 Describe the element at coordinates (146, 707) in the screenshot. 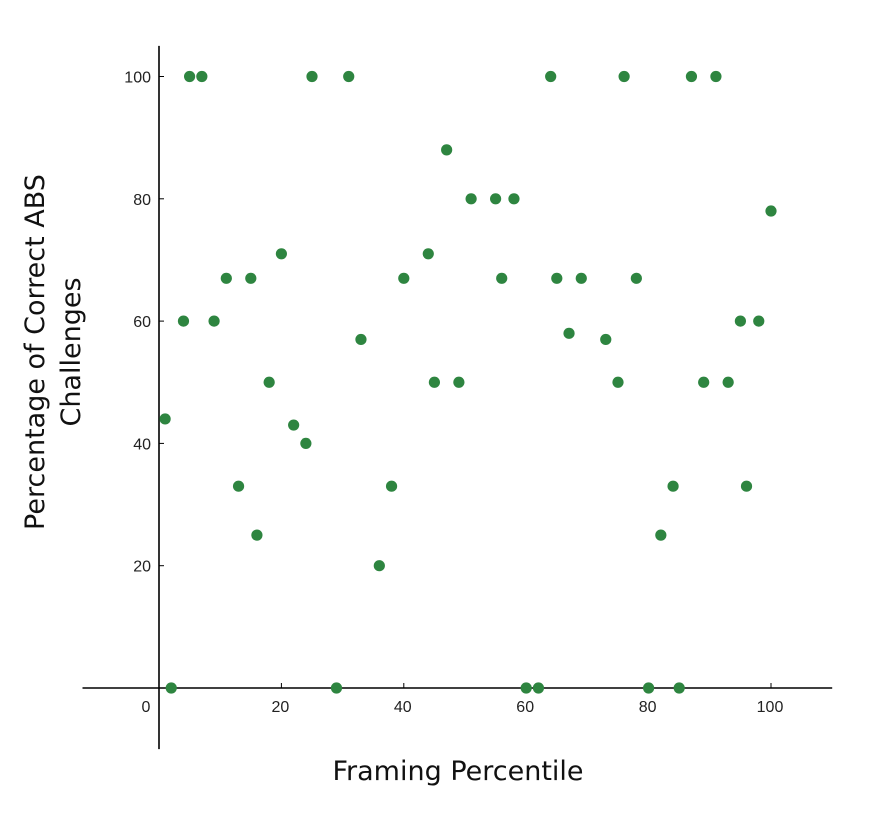

I see `x-tick-label: 0` at that location.